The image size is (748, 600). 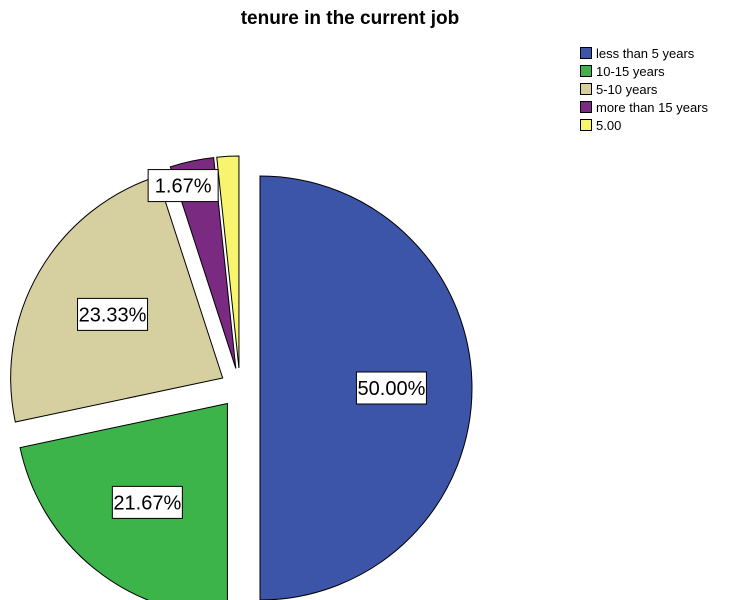 What do you see at coordinates (644, 125) in the screenshot?
I see `legend-item: 5.00` at bounding box center [644, 125].